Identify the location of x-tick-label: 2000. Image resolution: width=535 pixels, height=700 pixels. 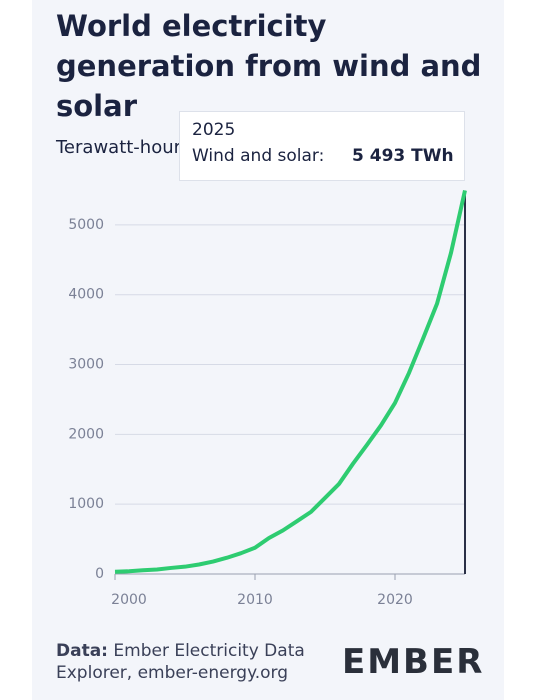
(129, 600).